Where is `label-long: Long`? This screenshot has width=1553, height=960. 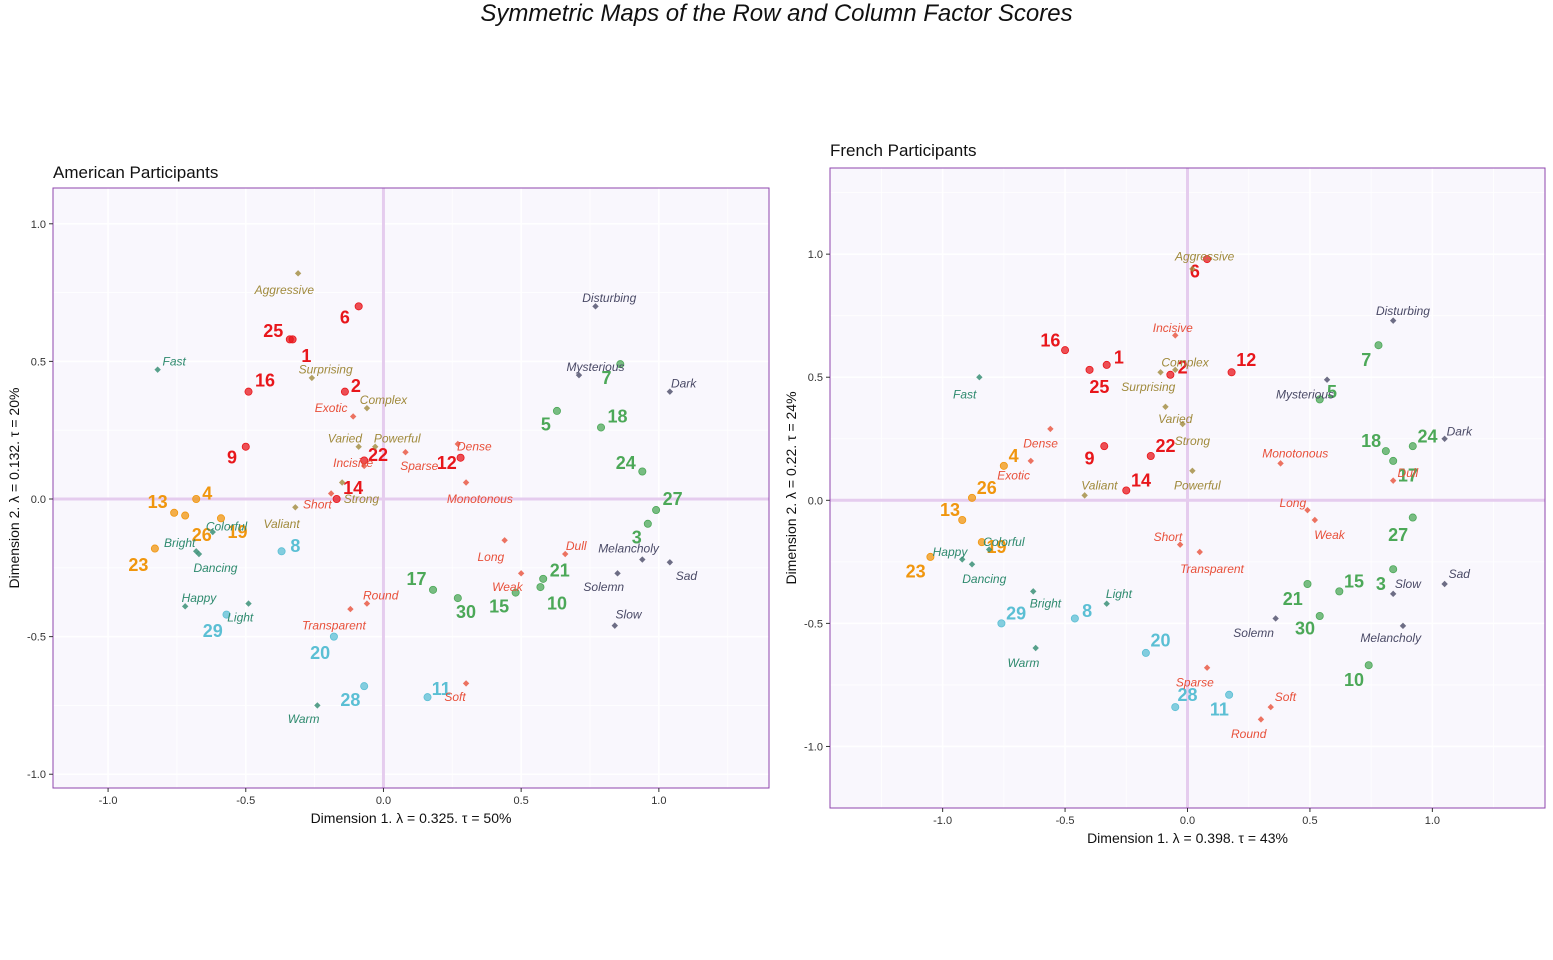
label-long: Long is located at coordinates (491, 557).